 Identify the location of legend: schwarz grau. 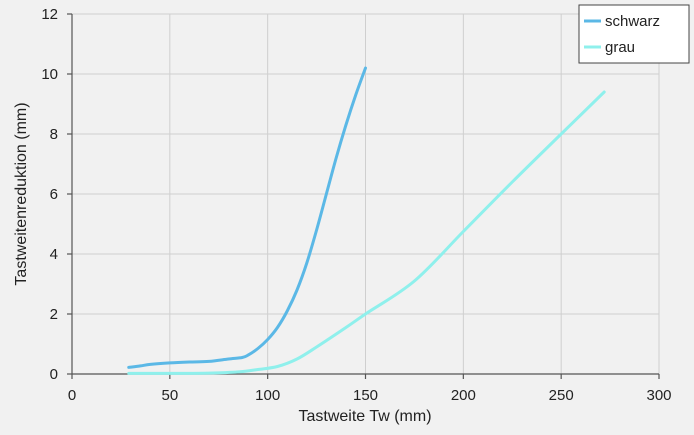
(634, 34).